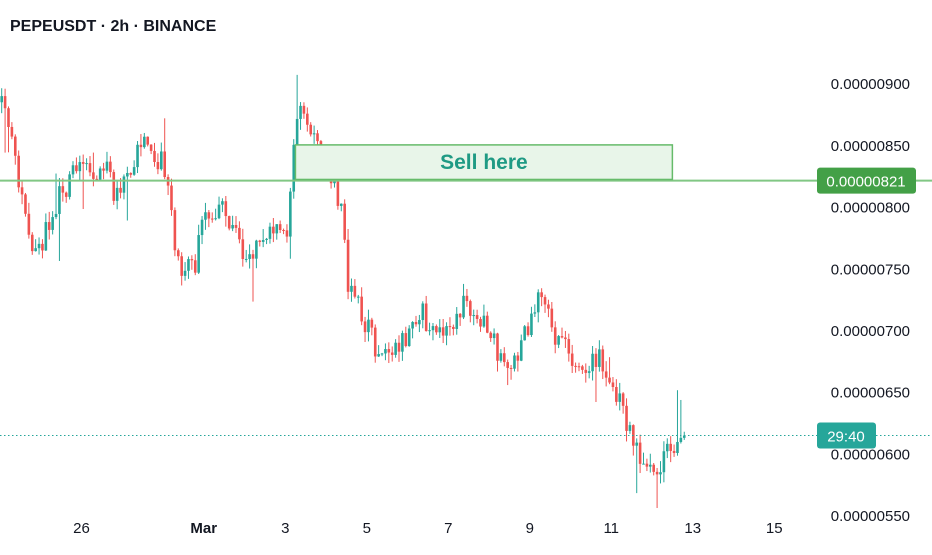 This screenshot has width=932, height=555. What do you see at coordinates (870, 454) in the screenshot?
I see `y-tick-label: 0.00000600` at bounding box center [870, 454].